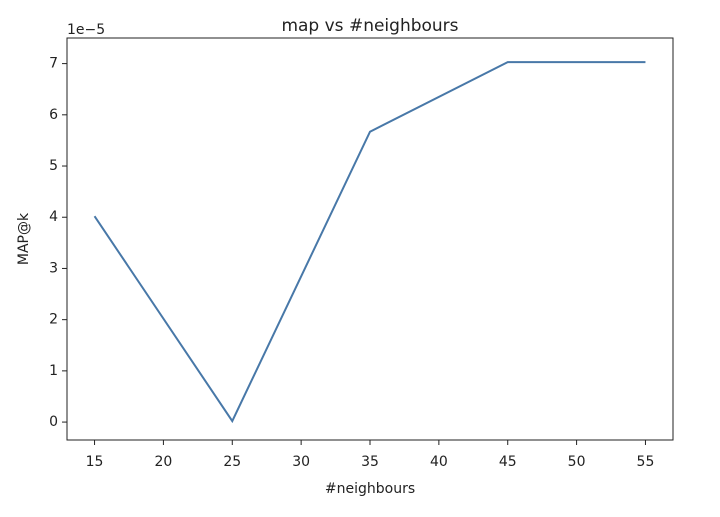  I want to click on x-tick-label: 20, so click(163, 462).